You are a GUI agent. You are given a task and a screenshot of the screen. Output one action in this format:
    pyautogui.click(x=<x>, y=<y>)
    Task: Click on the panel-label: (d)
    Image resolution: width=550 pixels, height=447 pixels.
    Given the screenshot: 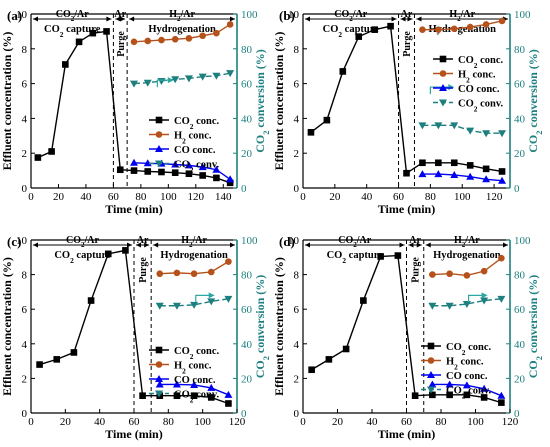 What is the action you would take?
    pyautogui.click(x=287, y=241)
    